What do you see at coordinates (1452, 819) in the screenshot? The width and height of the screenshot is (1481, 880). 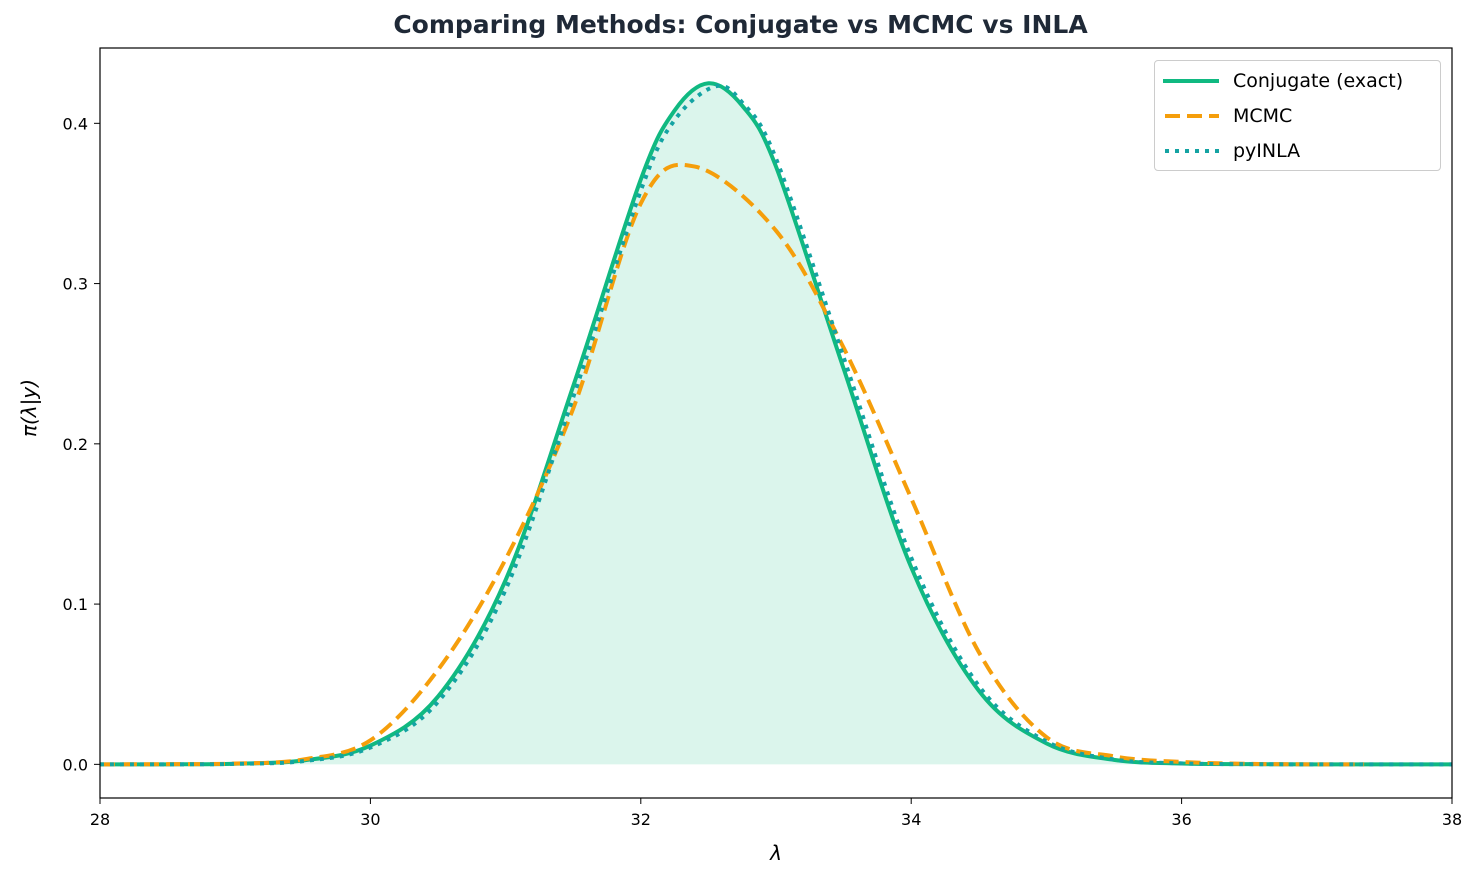 I see `x-tick-label: 38` at bounding box center [1452, 819].